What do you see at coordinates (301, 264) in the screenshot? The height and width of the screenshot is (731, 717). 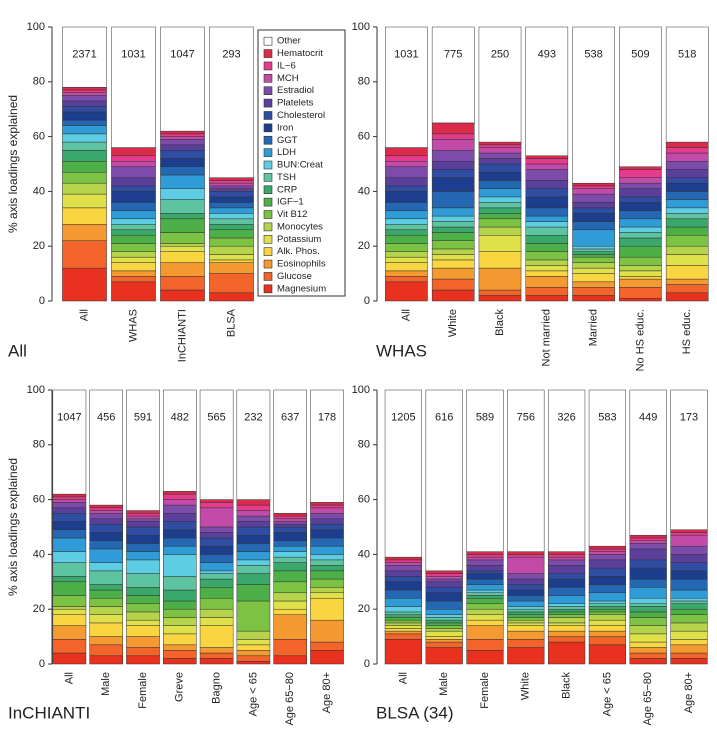 I see `legend-label: Eosinophils` at bounding box center [301, 264].